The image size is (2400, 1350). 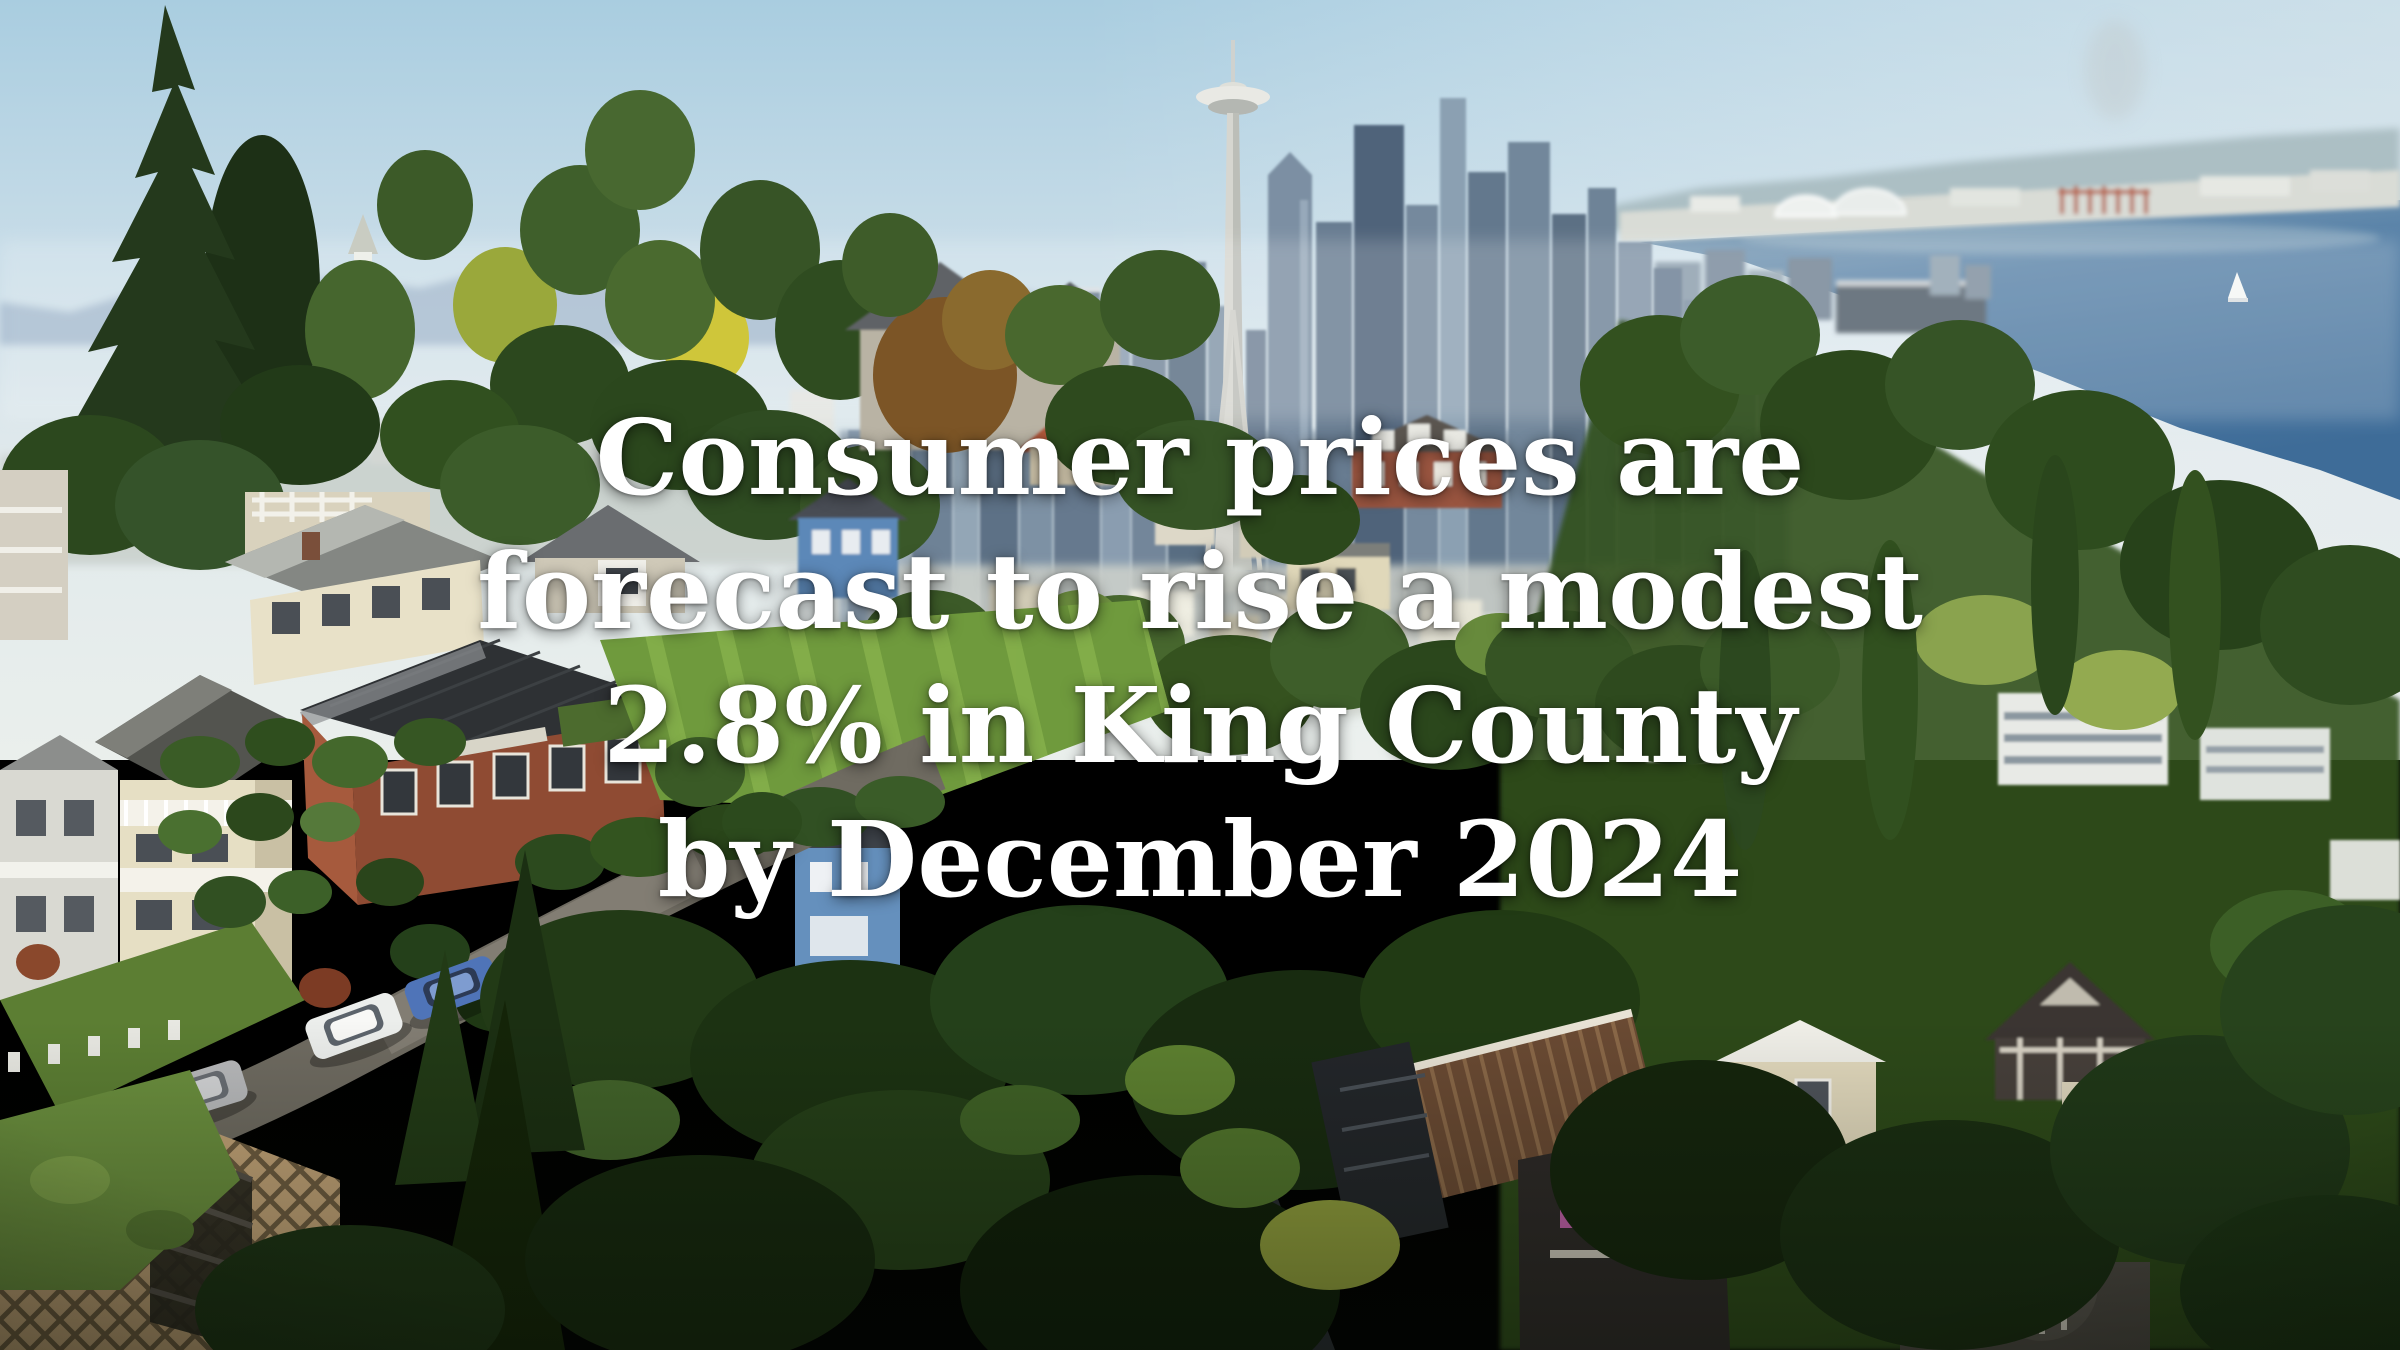 What do you see at coordinates (1200, 591) in the screenshot?
I see `caption-line-2: forecast to rise a modest` at bounding box center [1200, 591].